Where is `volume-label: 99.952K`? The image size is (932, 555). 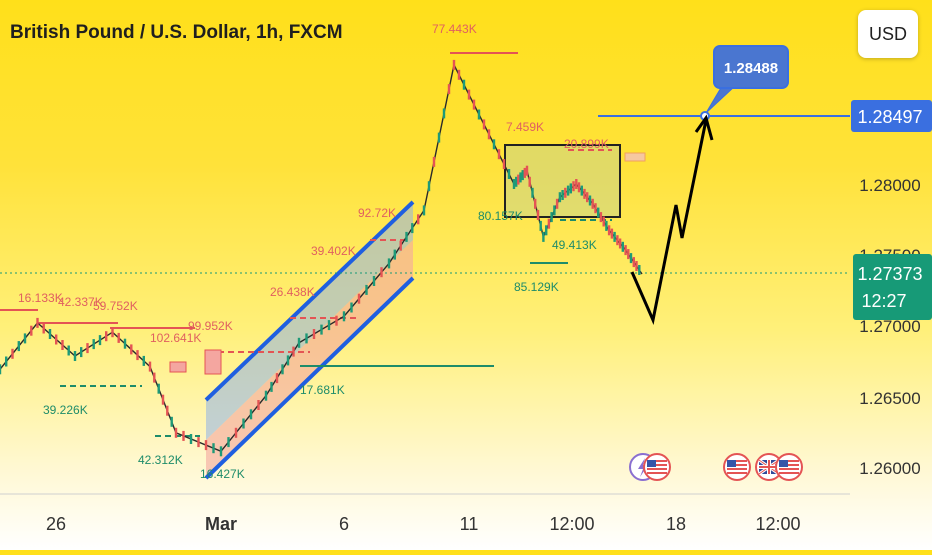 volume-label: 99.952K is located at coordinates (210, 326).